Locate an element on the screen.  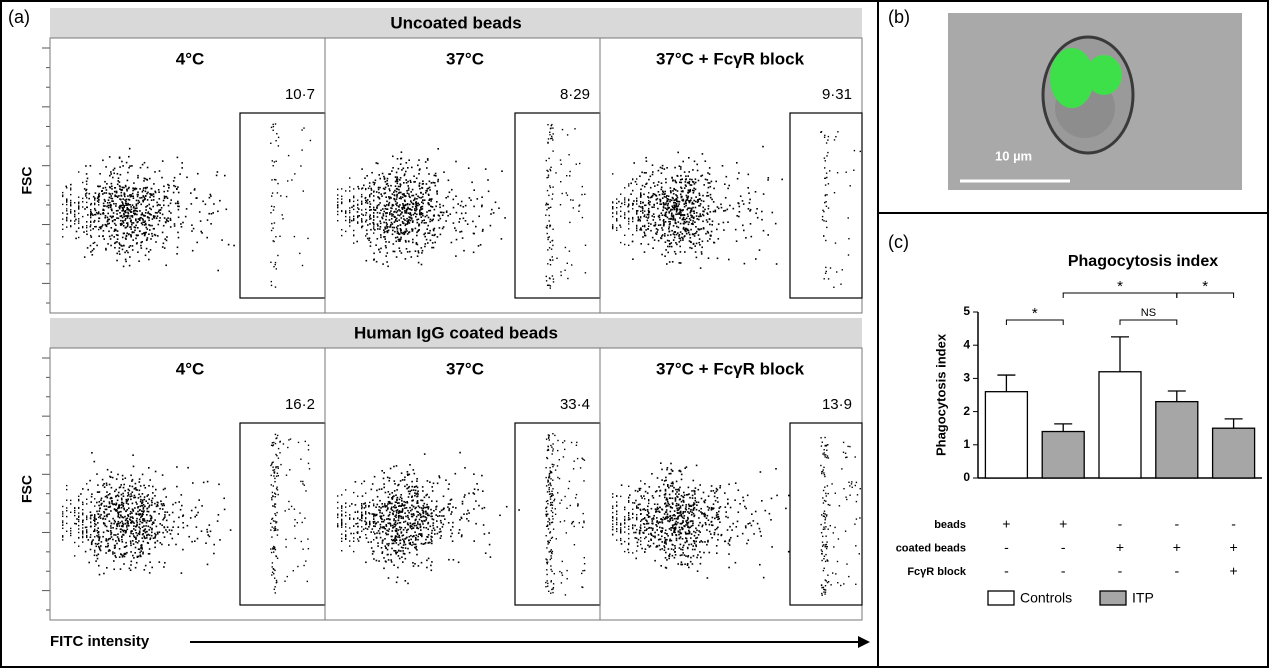
condition-label: 37°C + FcγR block is located at coordinates (730, 368).